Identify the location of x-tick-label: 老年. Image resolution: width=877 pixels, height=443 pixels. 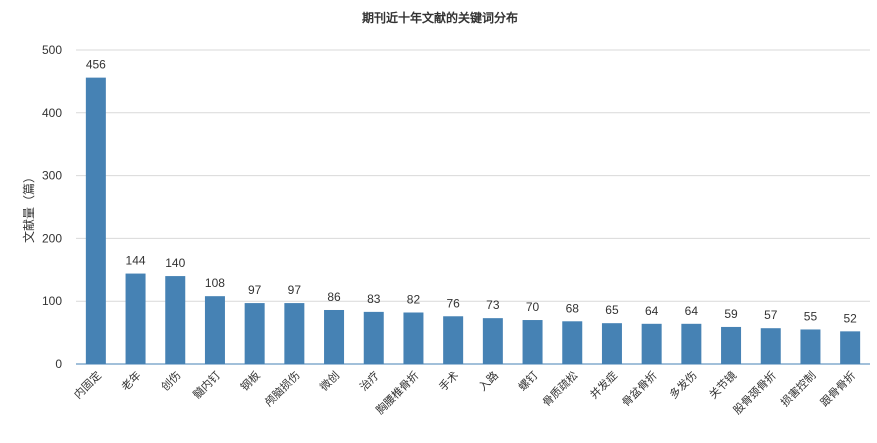
(130, 380).